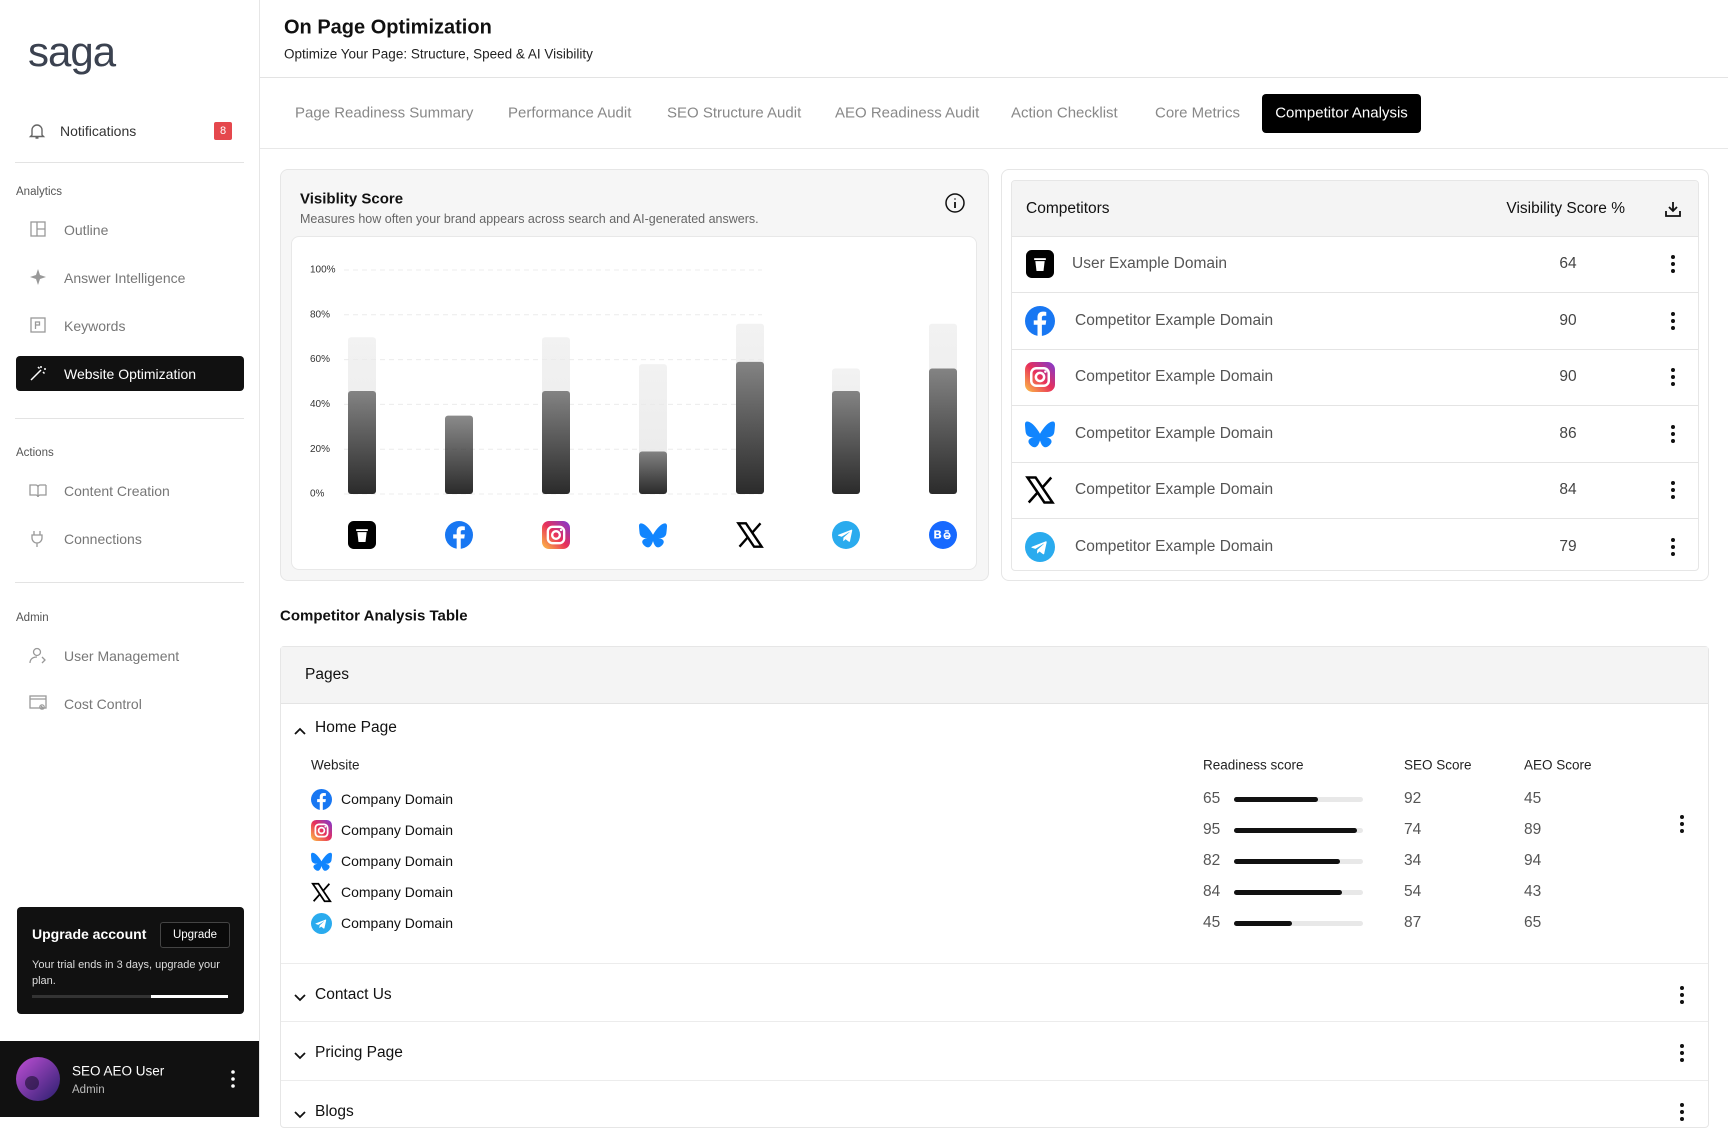 The width and height of the screenshot is (1728, 1128). Describe the element at coordinates (384, 113) in the screenshot. I see `tab: Page Readiness Summary` at that location.